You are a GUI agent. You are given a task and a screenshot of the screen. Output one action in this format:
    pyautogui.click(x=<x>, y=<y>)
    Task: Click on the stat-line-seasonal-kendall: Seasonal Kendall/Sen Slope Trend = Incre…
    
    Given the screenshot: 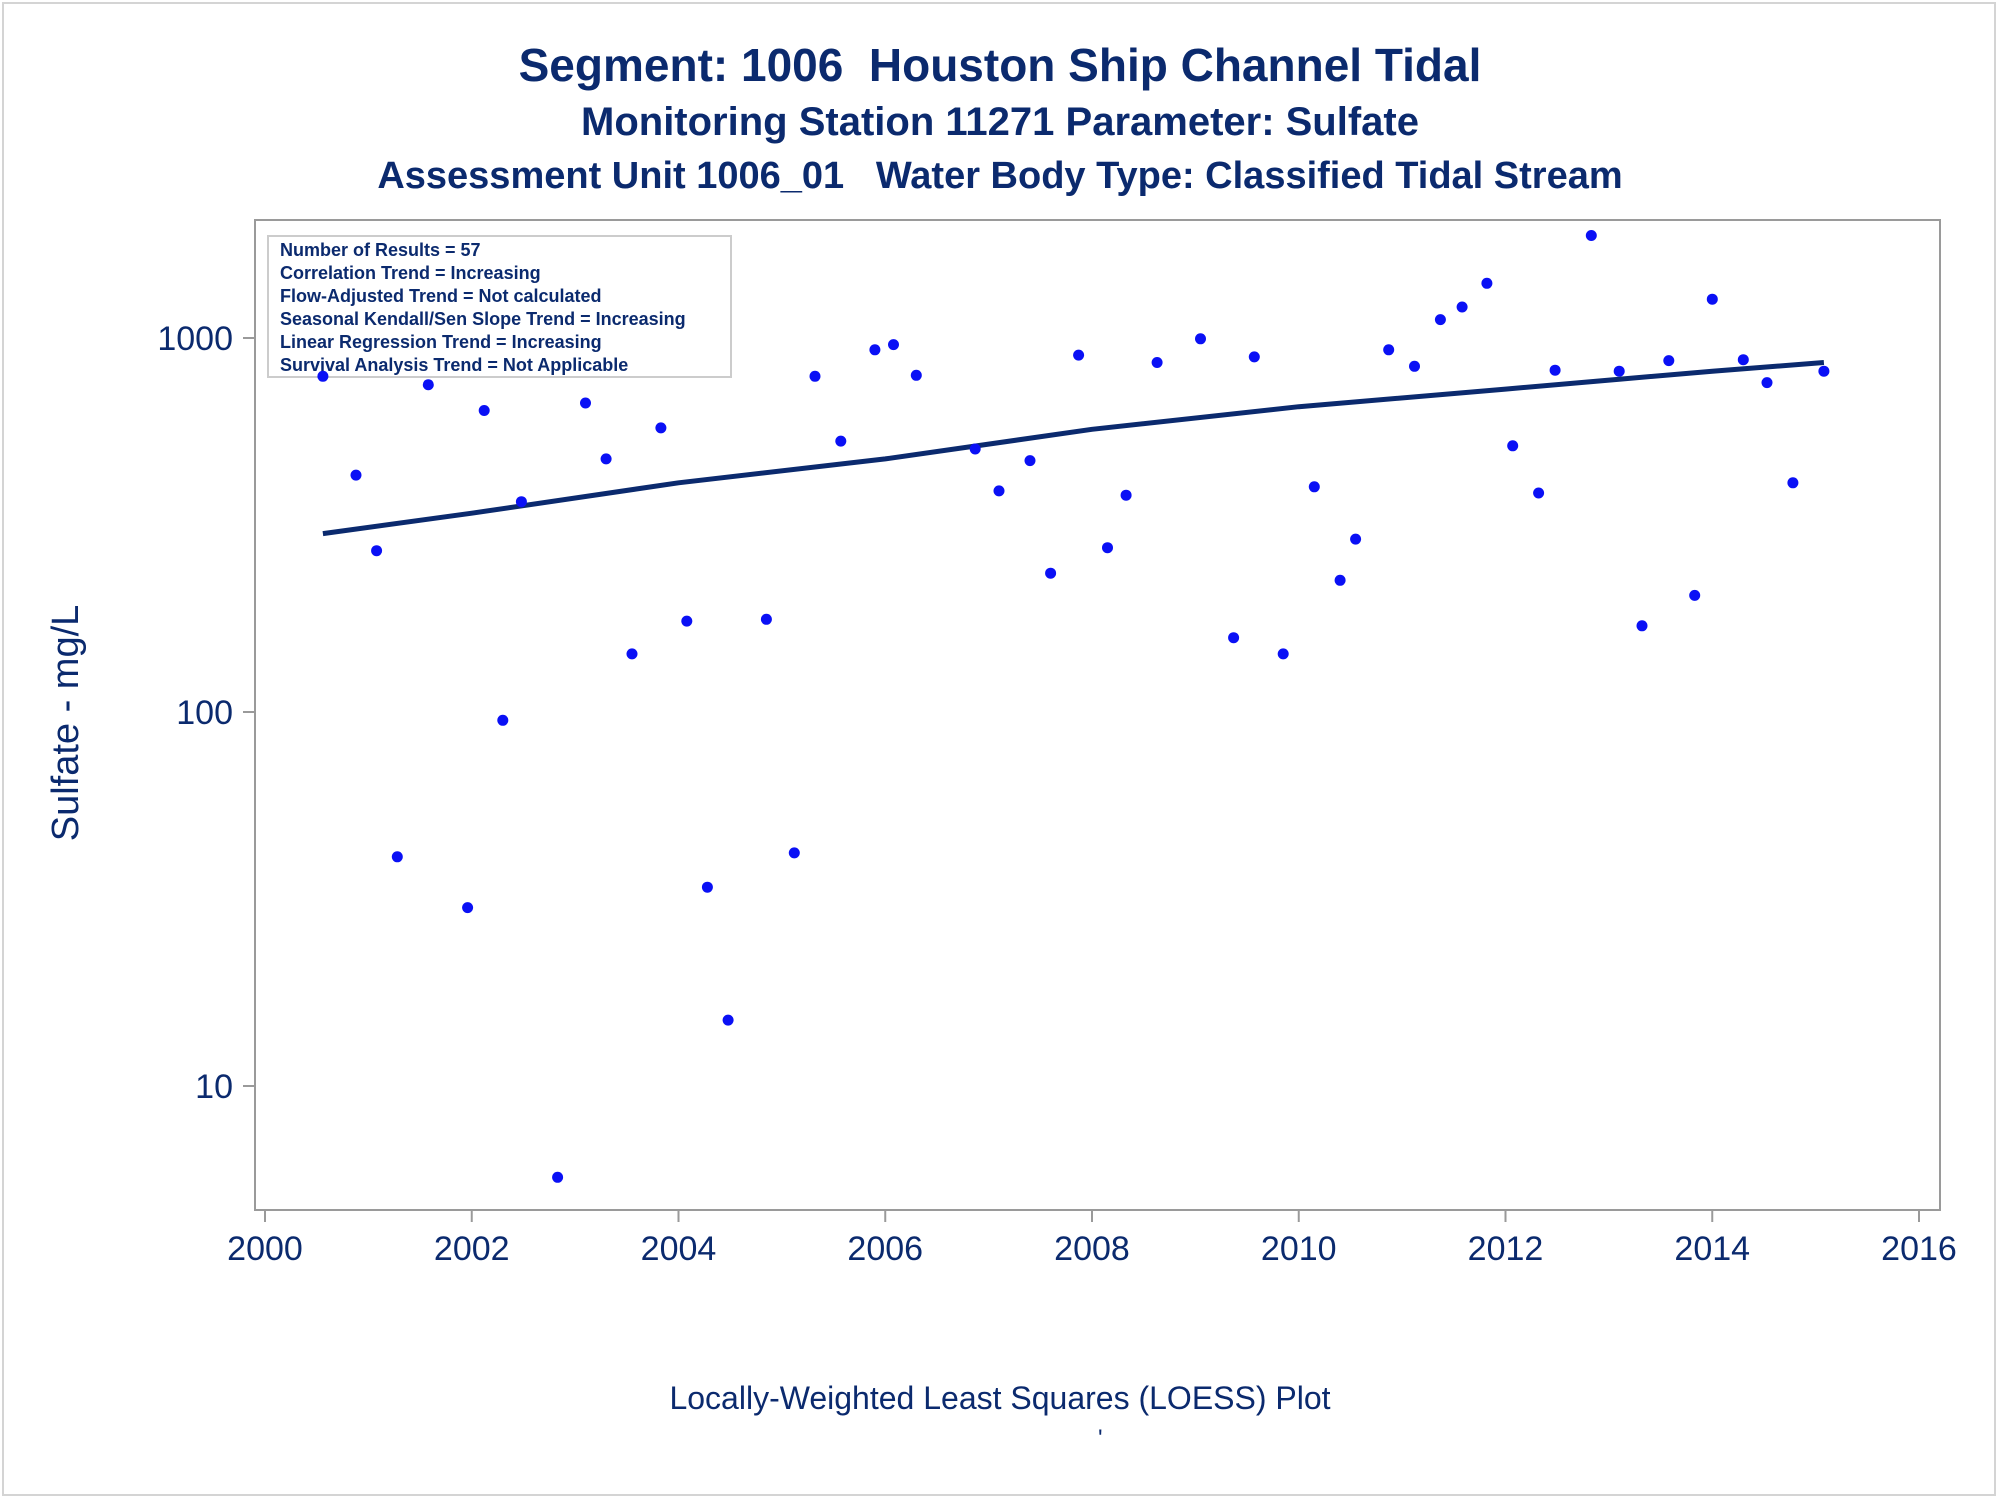 What is the action you would take?
    pyautogui.click(x=483, y=319)
    